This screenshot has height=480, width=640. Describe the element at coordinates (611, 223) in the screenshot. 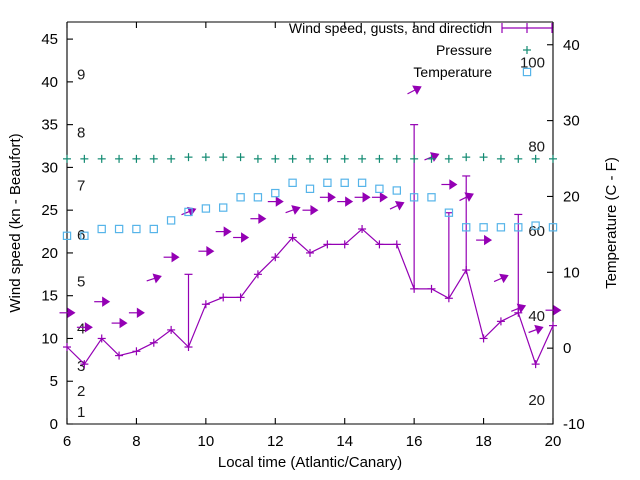

I see `y2-axis-title: Temperature (C - F)` at that location.